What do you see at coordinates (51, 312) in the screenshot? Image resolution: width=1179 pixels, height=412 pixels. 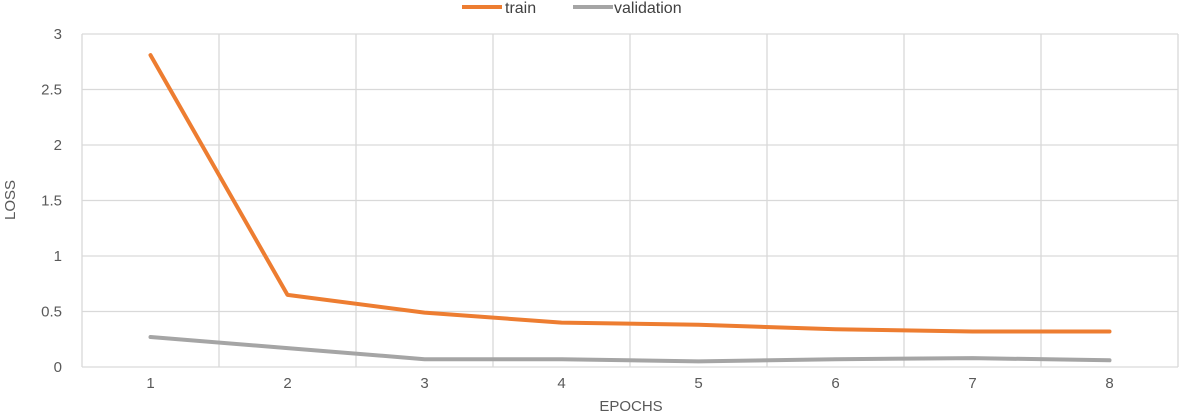 I see `y-tick-label: 0.5` at bounding box center [51, 312].